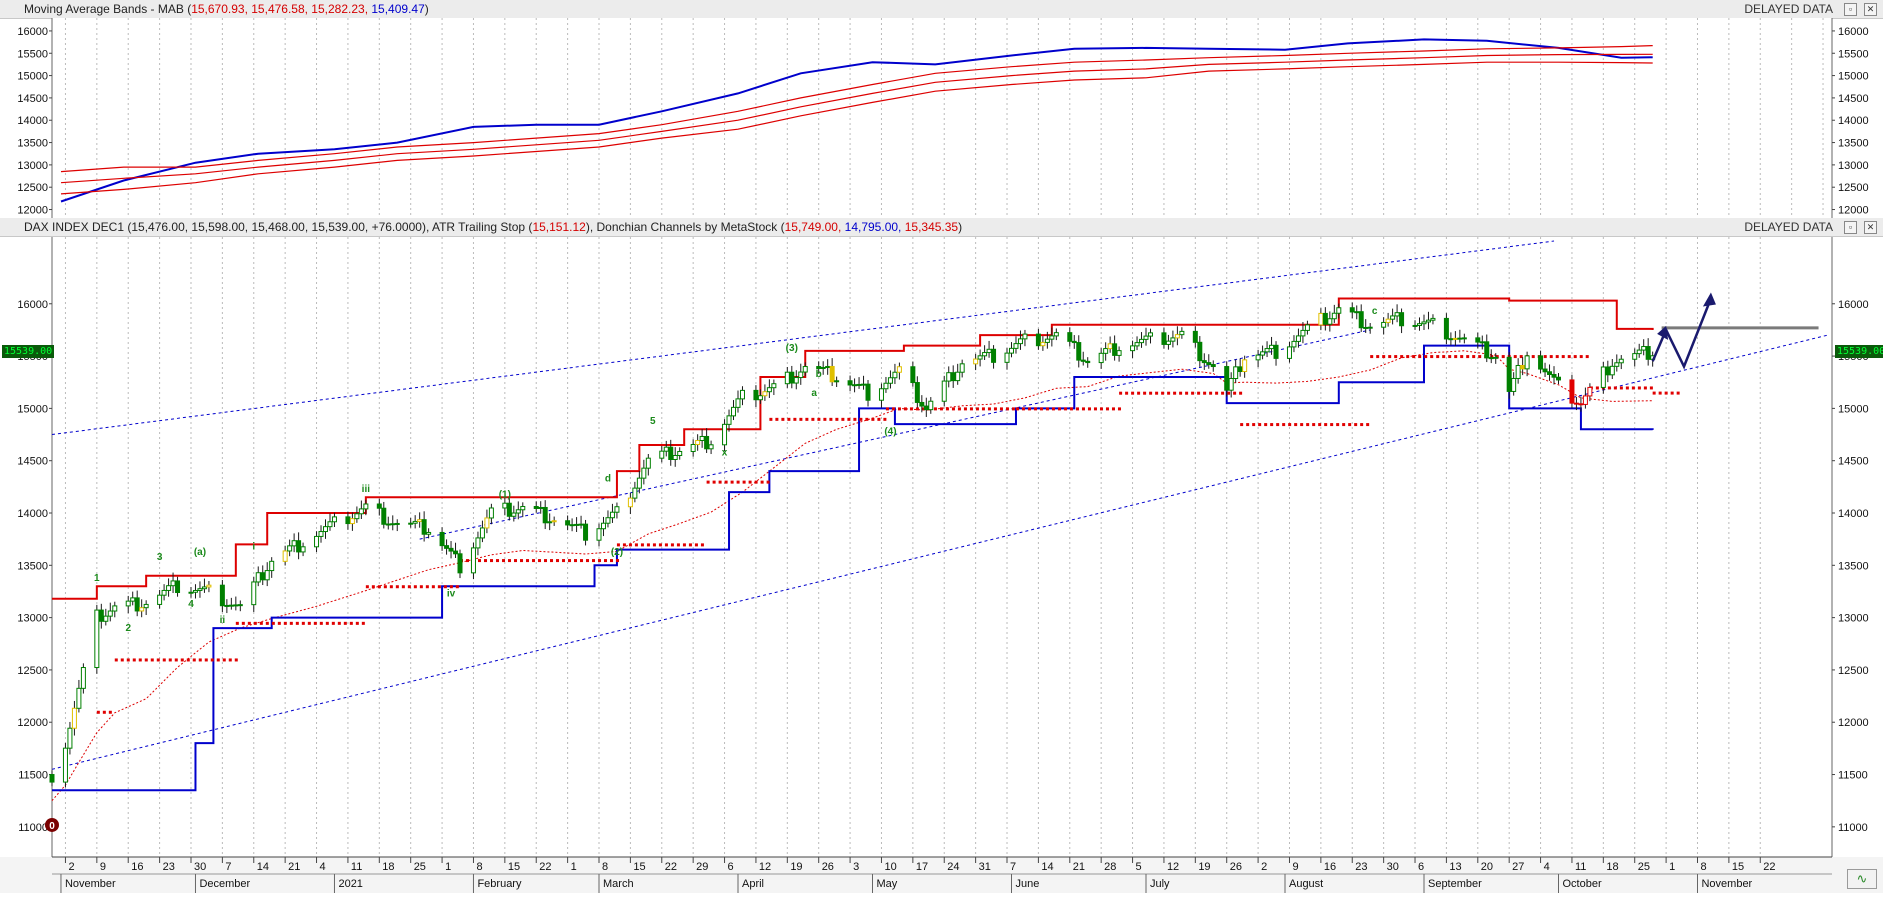 This screenshot has width=1883, height=912. Describe the element at coordinates (366, 489) in the screenshot. I see `wave-label: iii` at that location.